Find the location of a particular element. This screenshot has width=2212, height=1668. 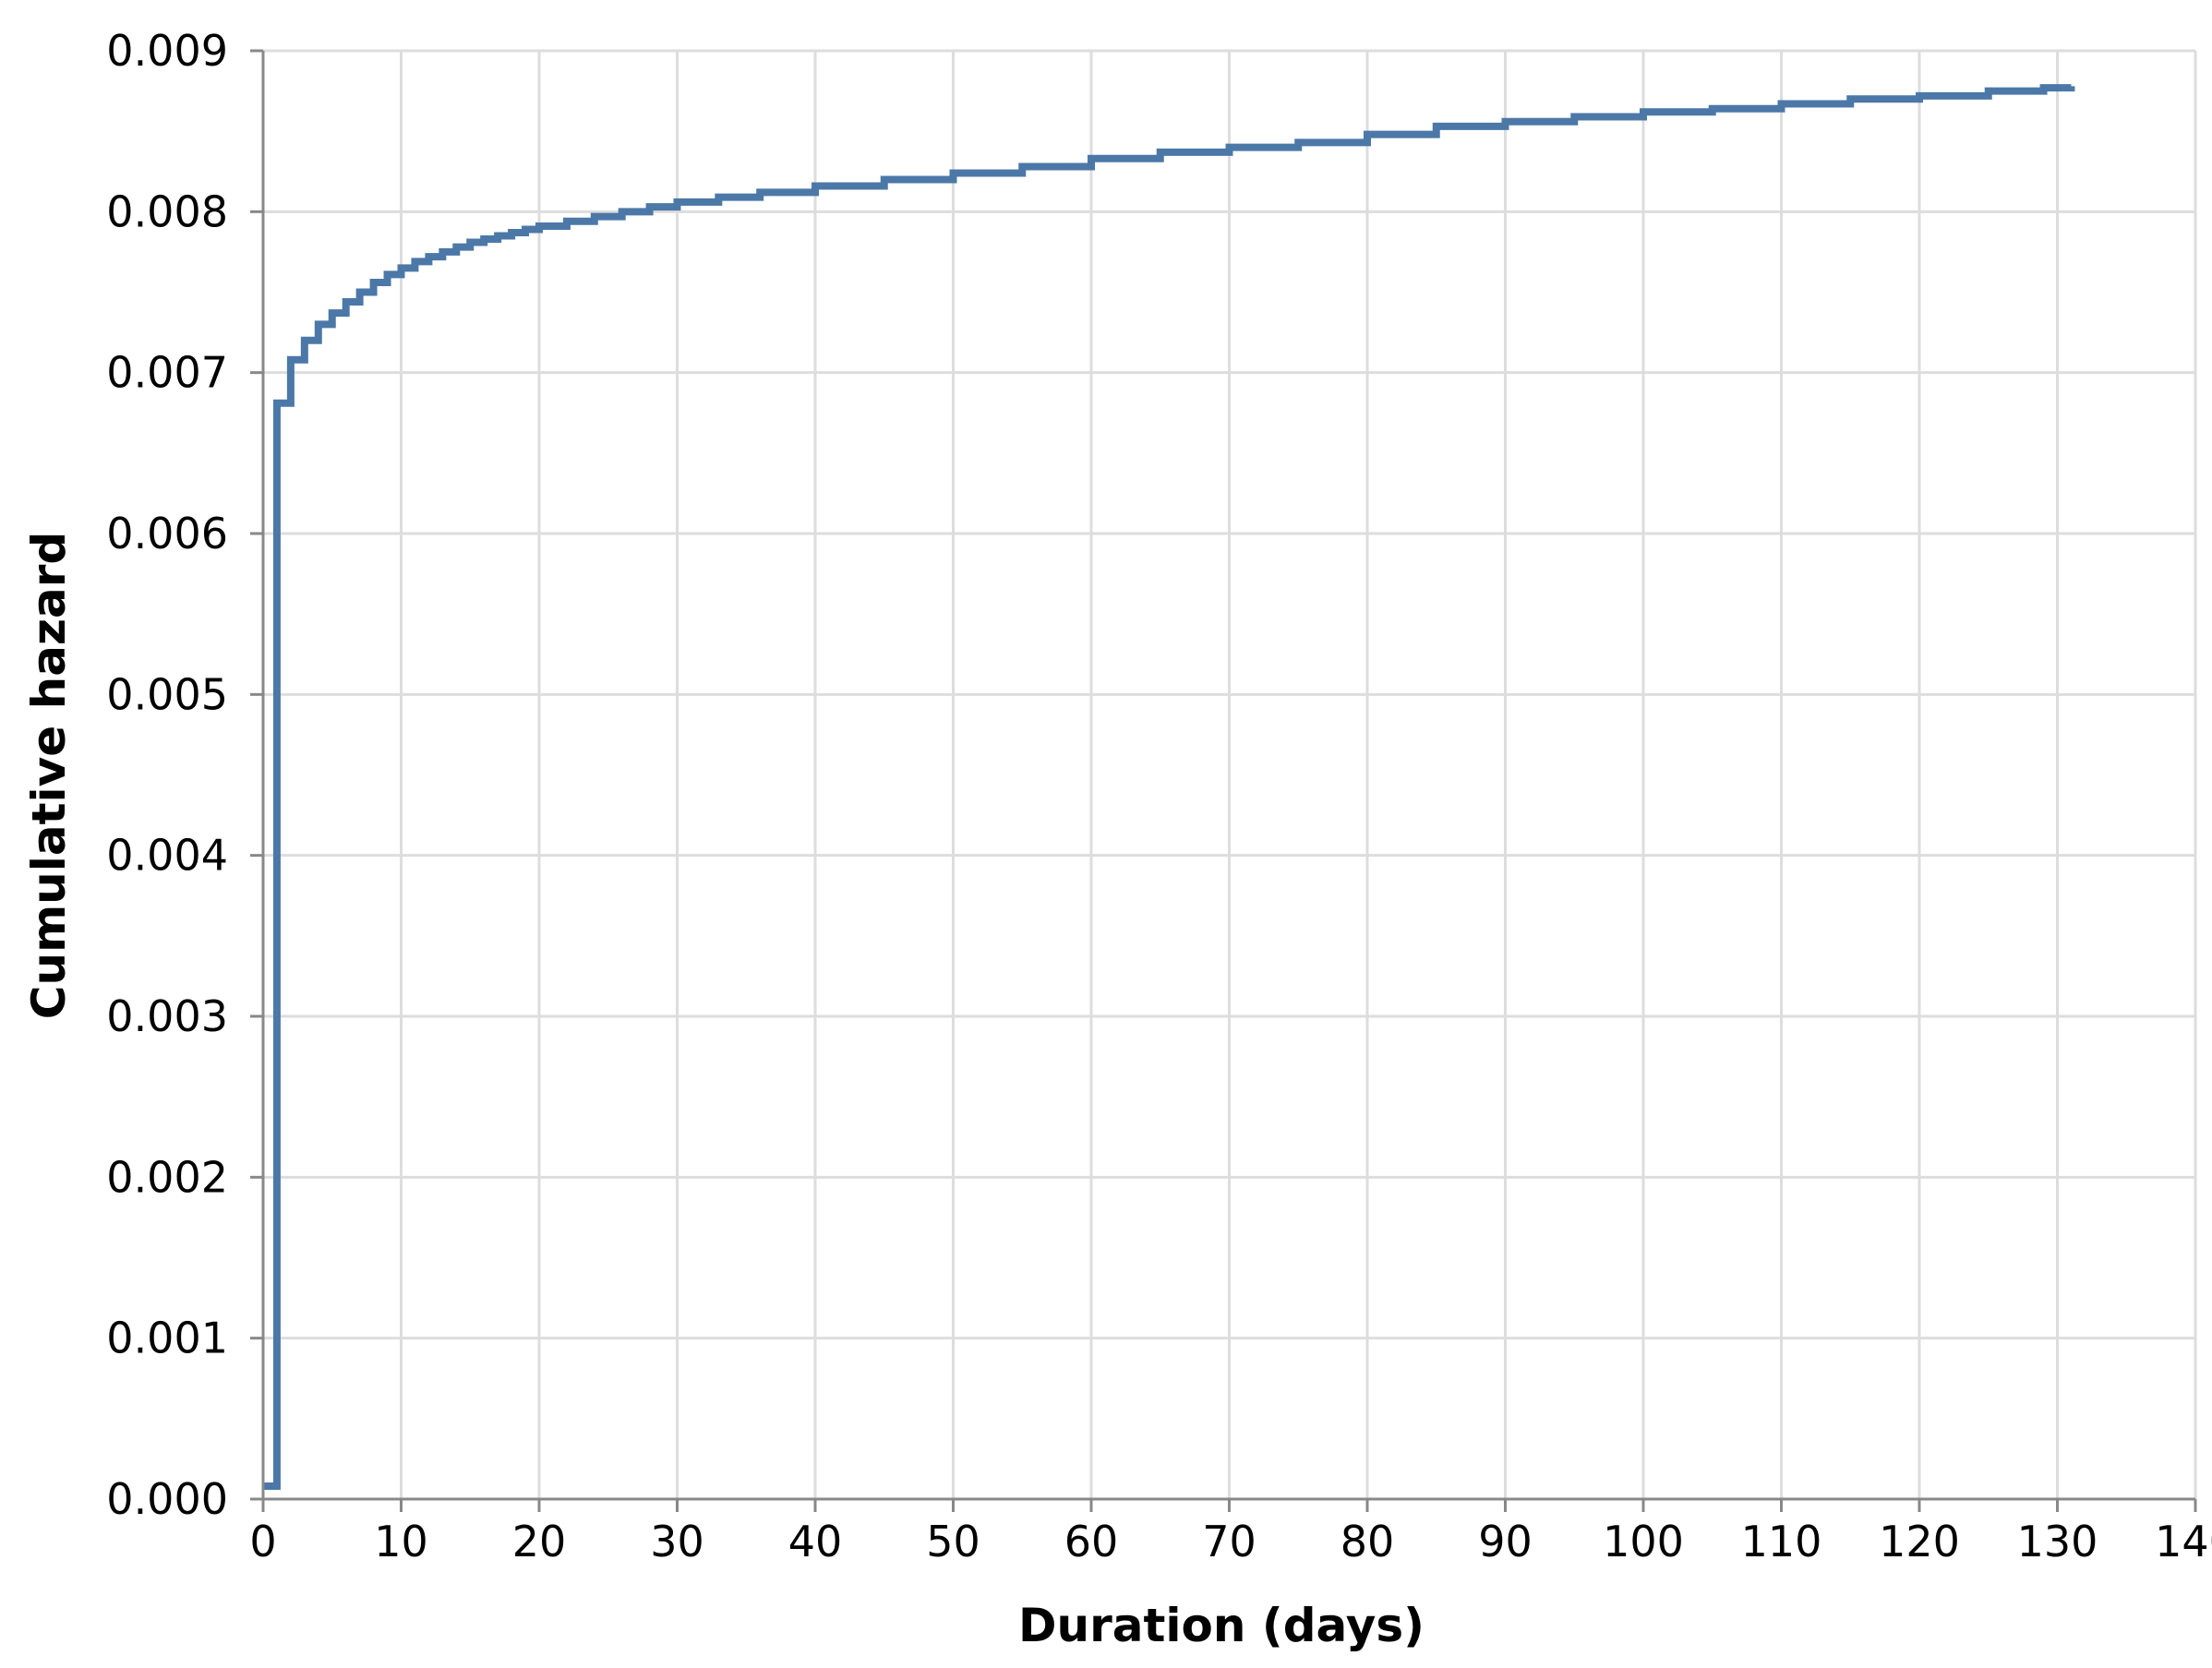

y-axis-title: Cumulative hazard is located at coordinates (49, 775).